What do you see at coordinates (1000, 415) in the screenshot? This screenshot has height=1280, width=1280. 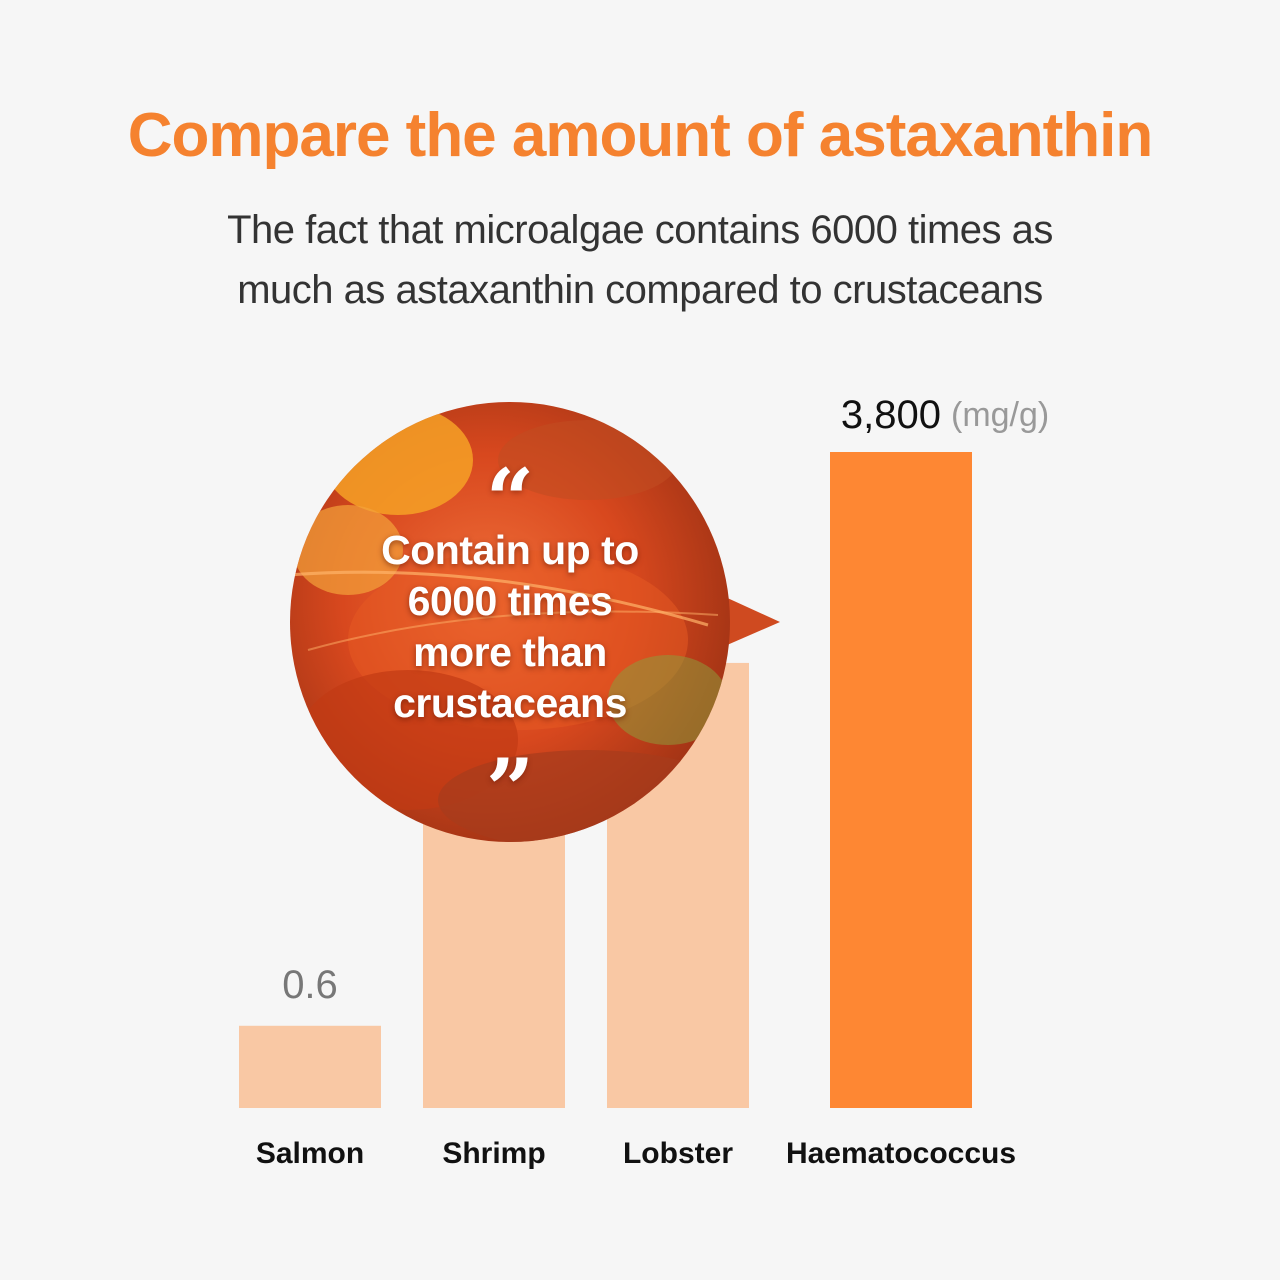 I see `unit-label: (mg/g)` at bounding box center [1000, 415].